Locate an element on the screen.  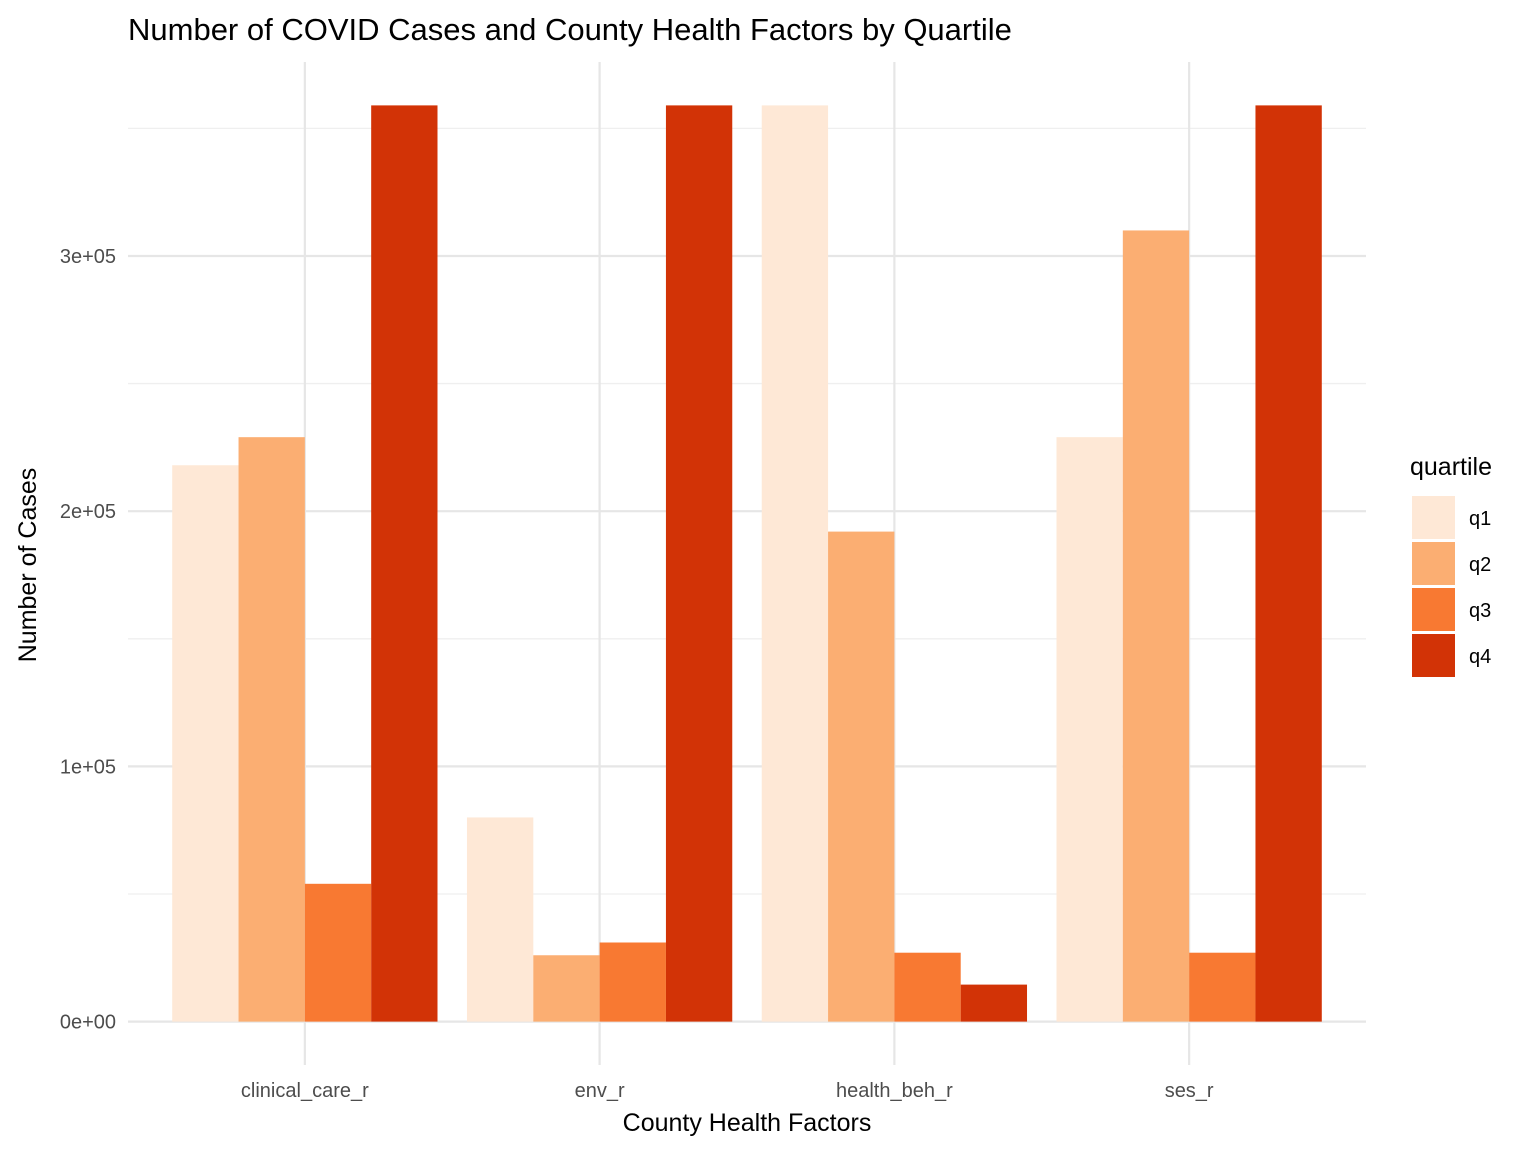
legend-title: quartile is located at coordinates (1451, 467).